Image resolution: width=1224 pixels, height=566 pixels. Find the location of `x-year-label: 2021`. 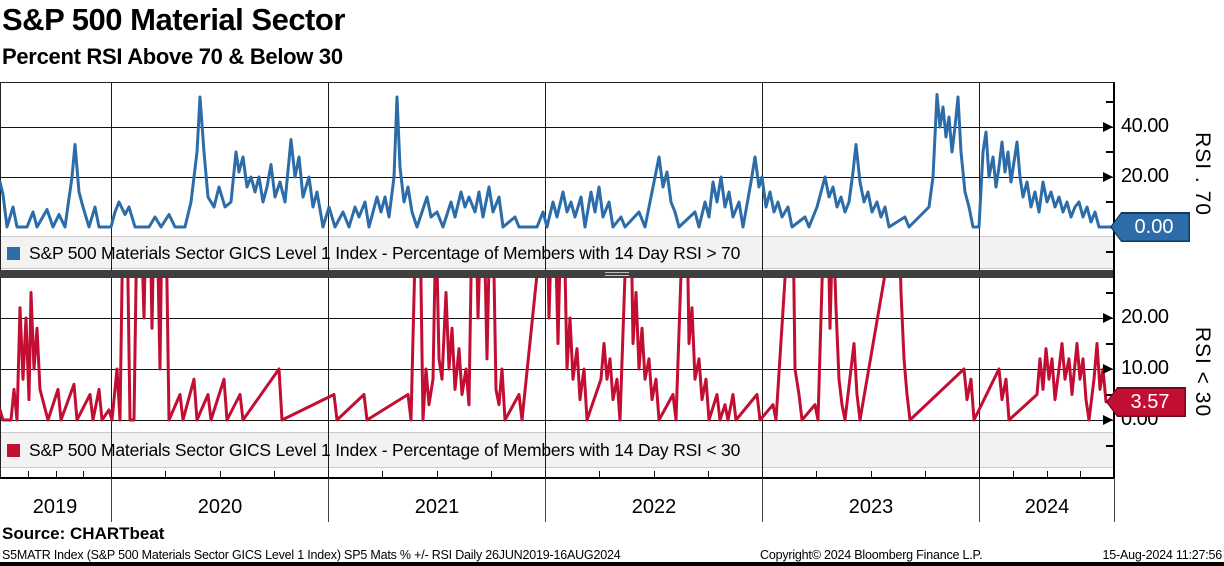

x-year-label: 2021 is located at coordinates (437, 507).